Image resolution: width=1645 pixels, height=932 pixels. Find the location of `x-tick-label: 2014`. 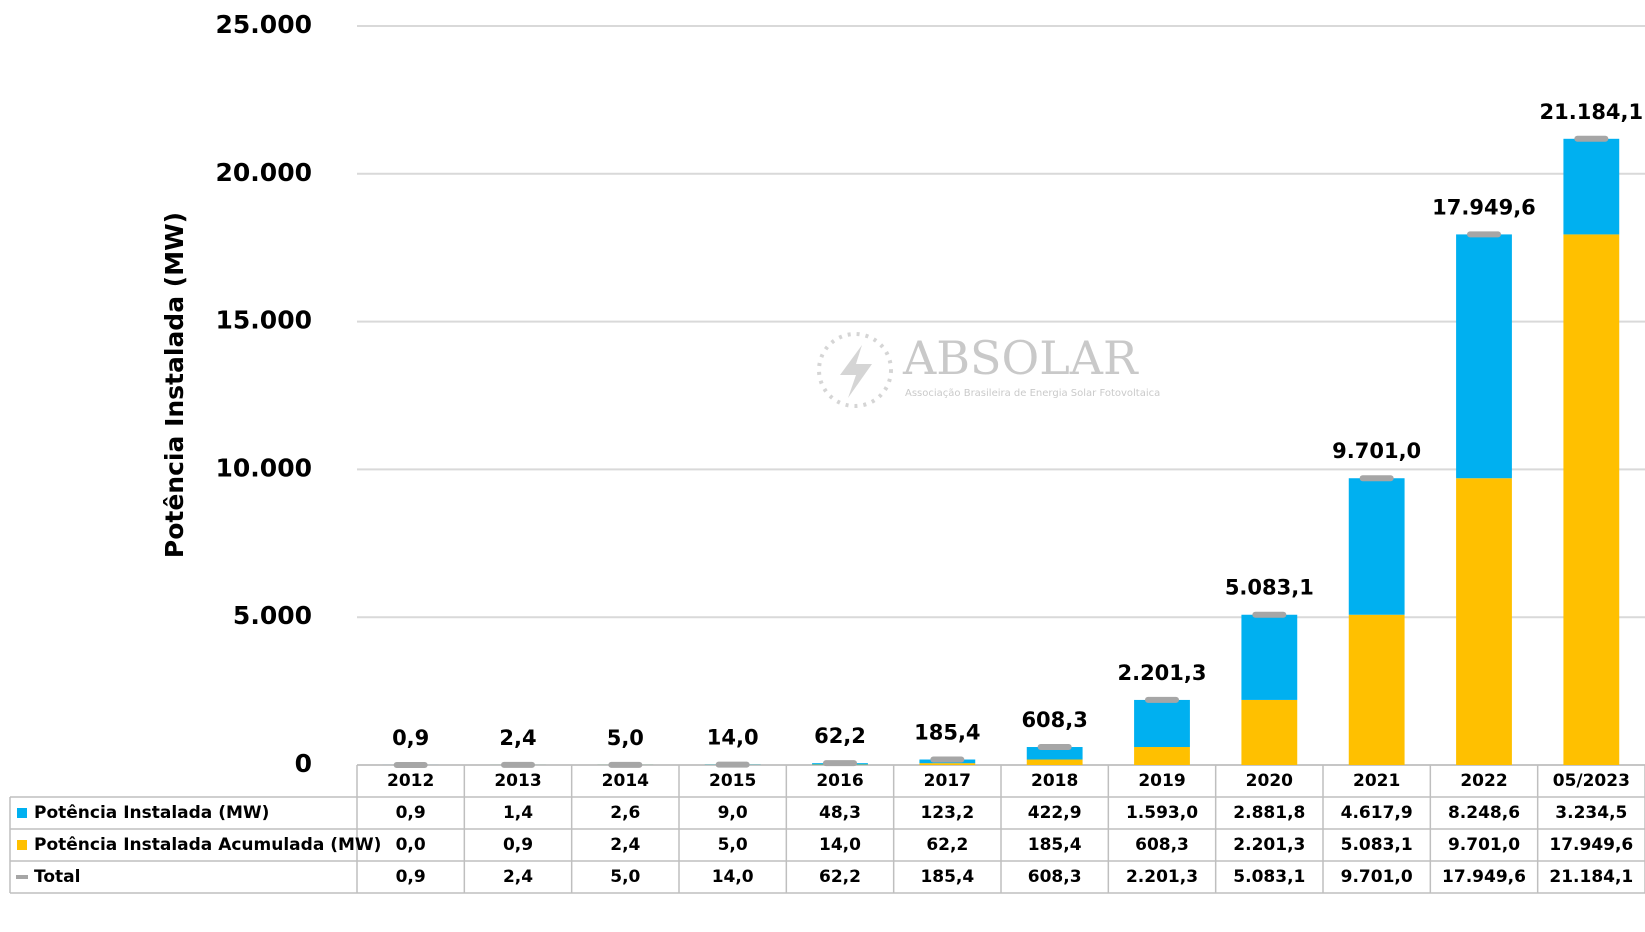

x-tick-label: 2014 is located at coordinates (625, 781).